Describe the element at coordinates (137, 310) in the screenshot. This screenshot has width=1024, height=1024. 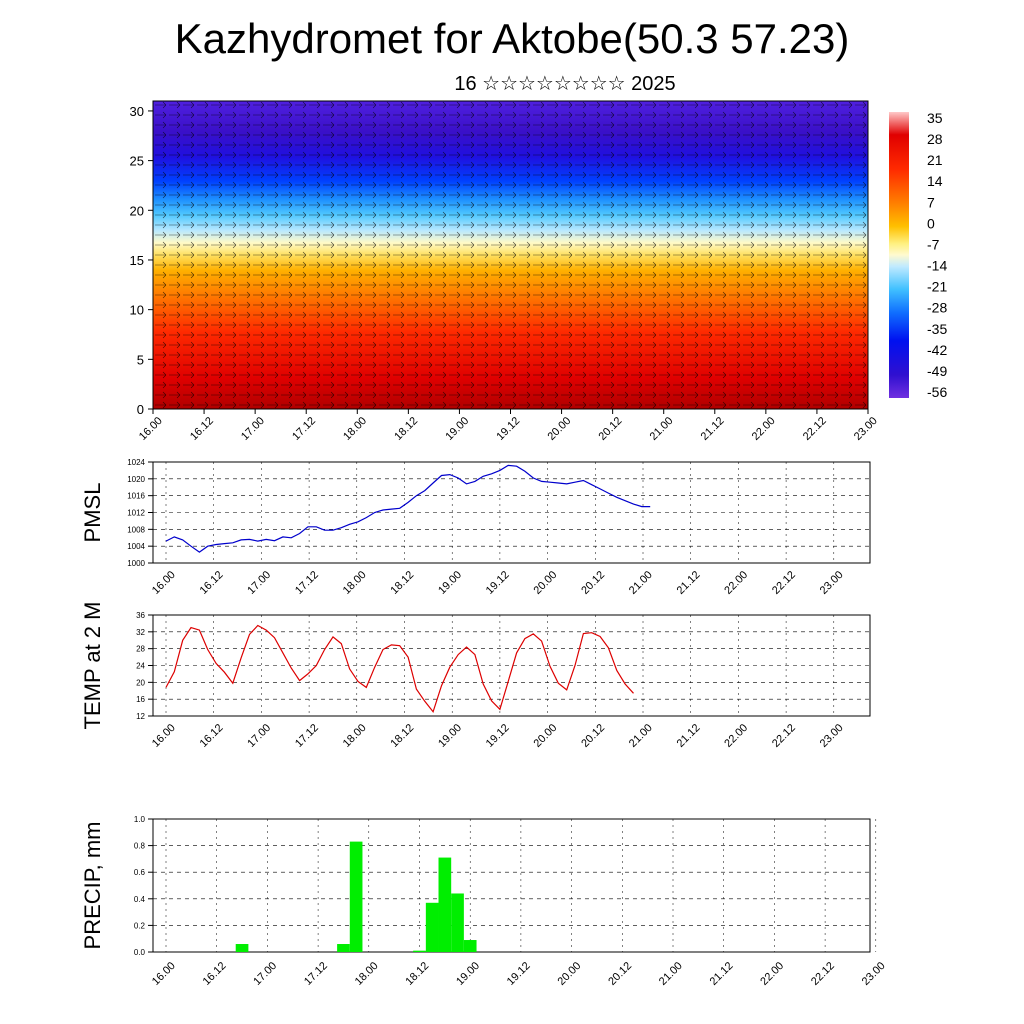
I see `y-tick-label: 10` at that location.